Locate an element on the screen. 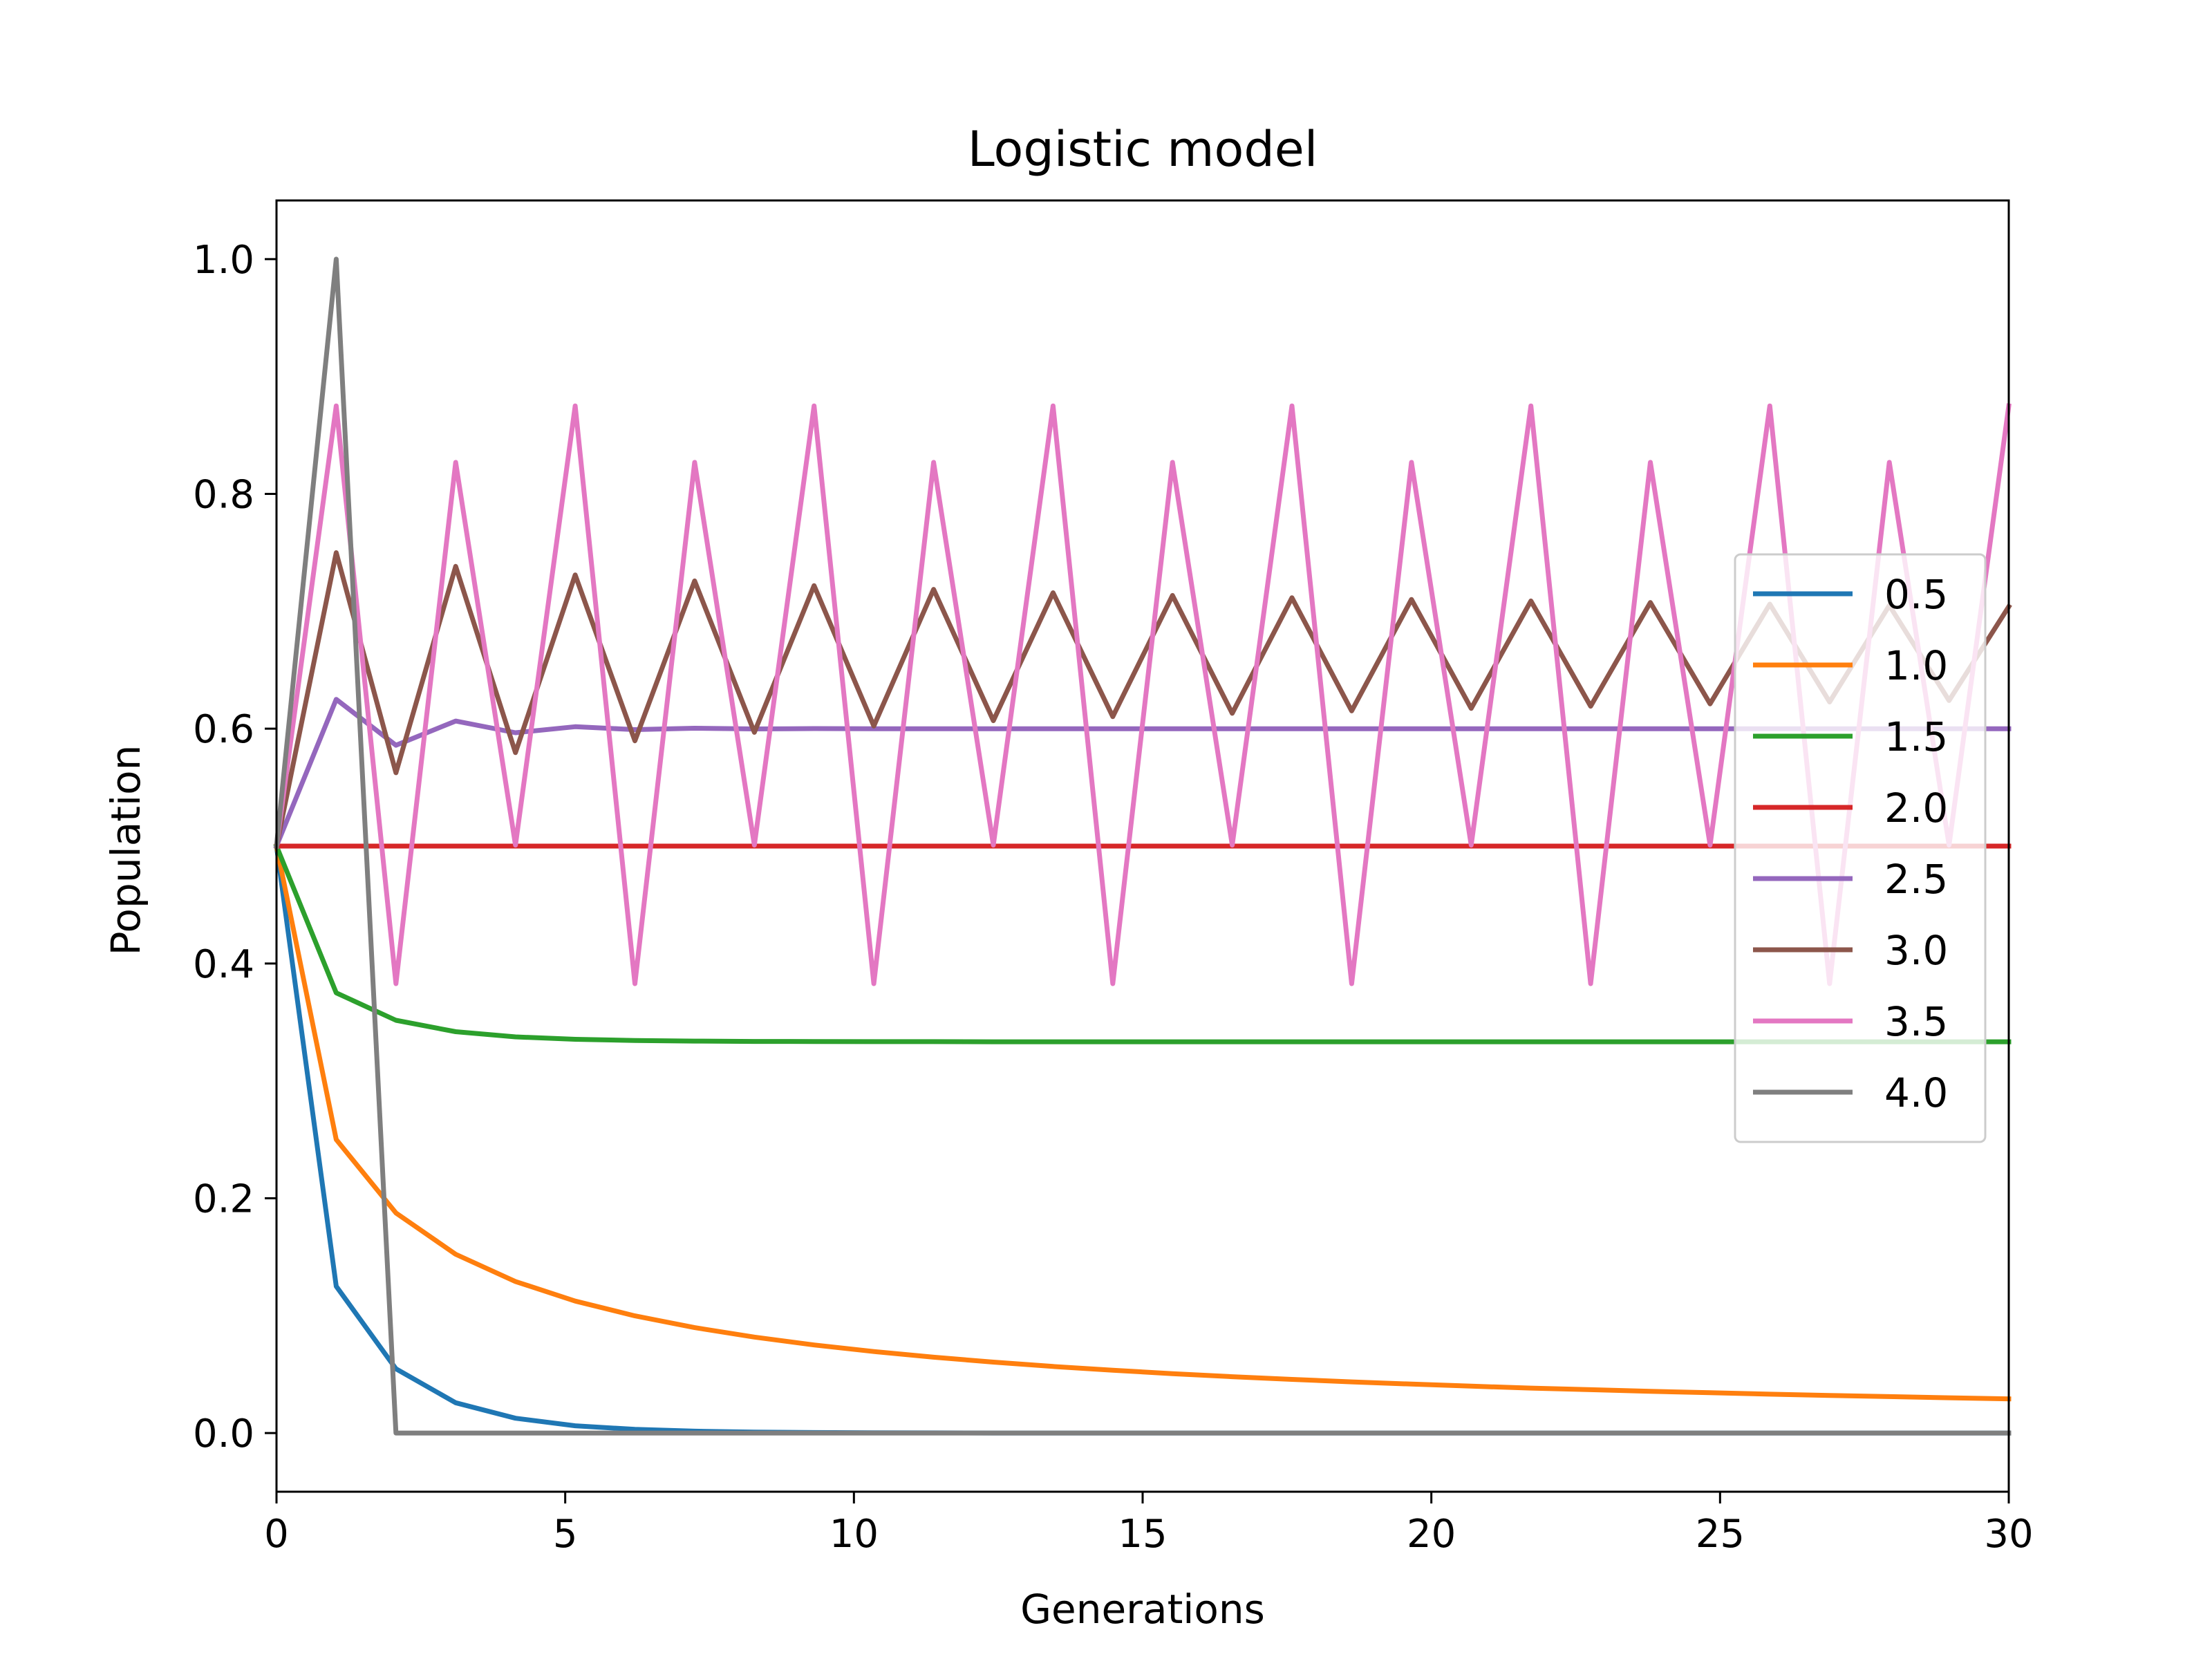 The height and width of the screenshot is (1659, 2212). legend-label: 1.0 is located at coordinates (1916, 665).